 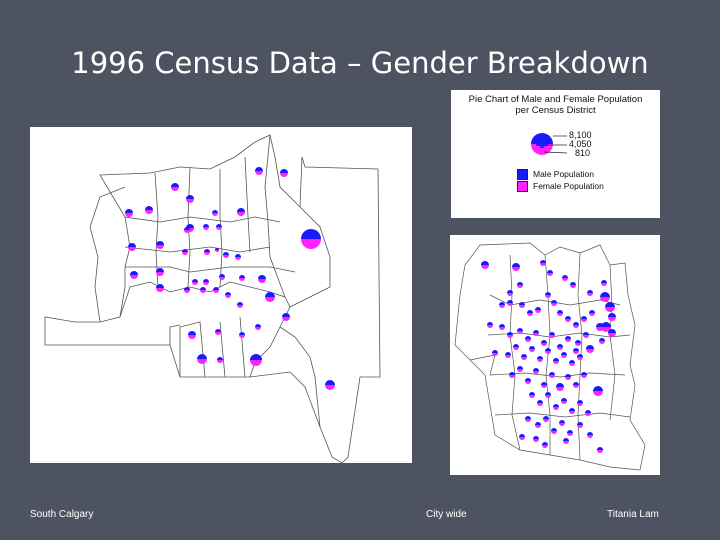 What do you see at coordinates (555, 99) in the screenshot?
I see `legend-title-line1: Pie Chart of Male and Female Population` at bounding box center [555, 99].